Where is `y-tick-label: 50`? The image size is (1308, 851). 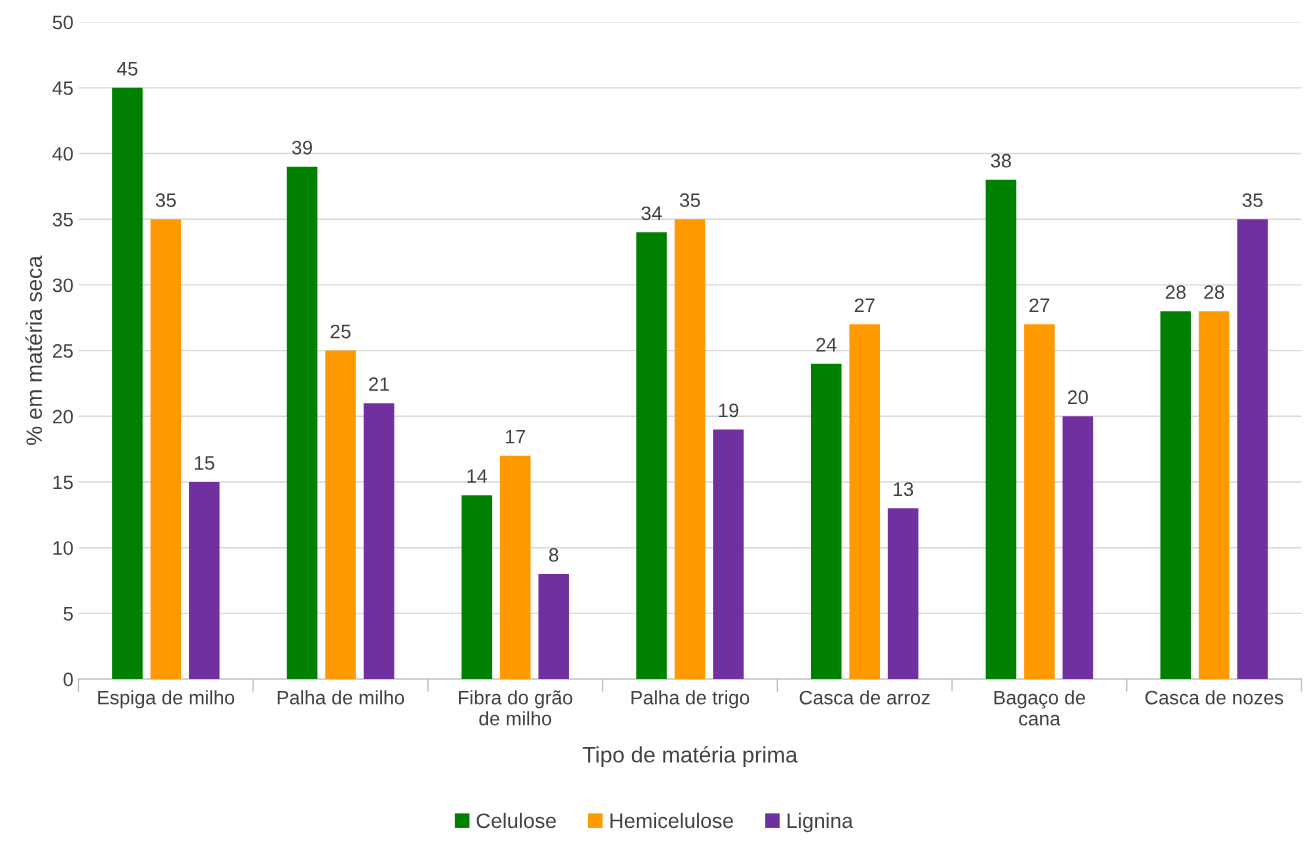
y-tick-label: 50 is located at coordinates (62, 22).